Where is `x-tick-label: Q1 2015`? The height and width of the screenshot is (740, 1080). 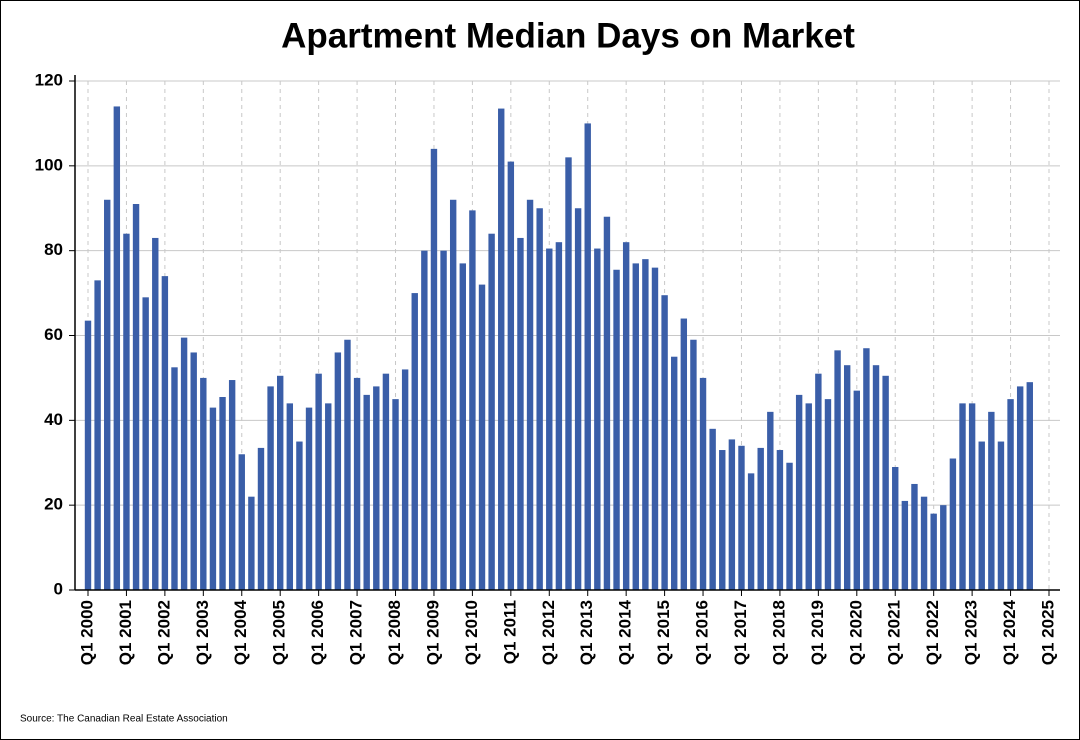 x-tick-label: Q1 2015 is located at coordinates (663, 632).